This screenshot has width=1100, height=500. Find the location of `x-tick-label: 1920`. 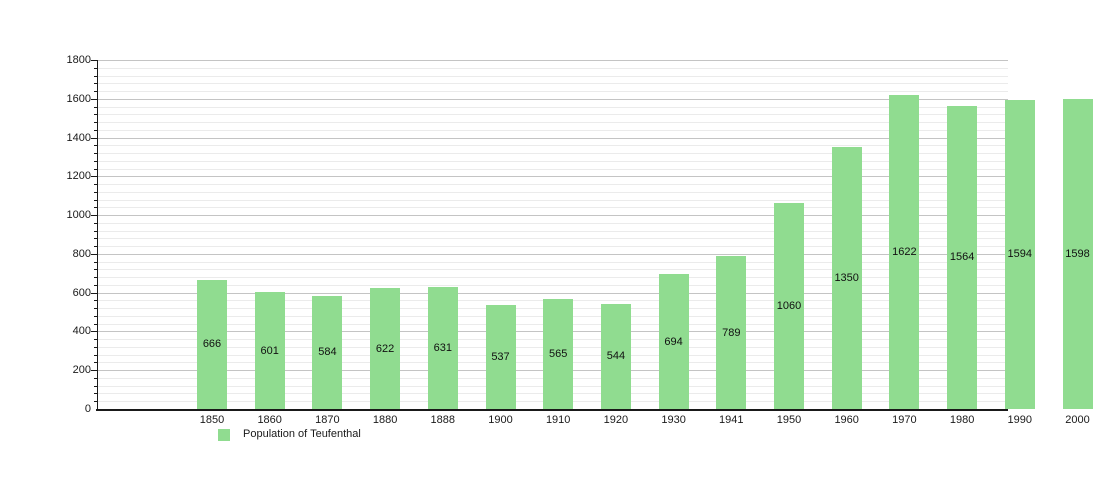

x-tick-label: 1920 is located at coordinates (616, 420).